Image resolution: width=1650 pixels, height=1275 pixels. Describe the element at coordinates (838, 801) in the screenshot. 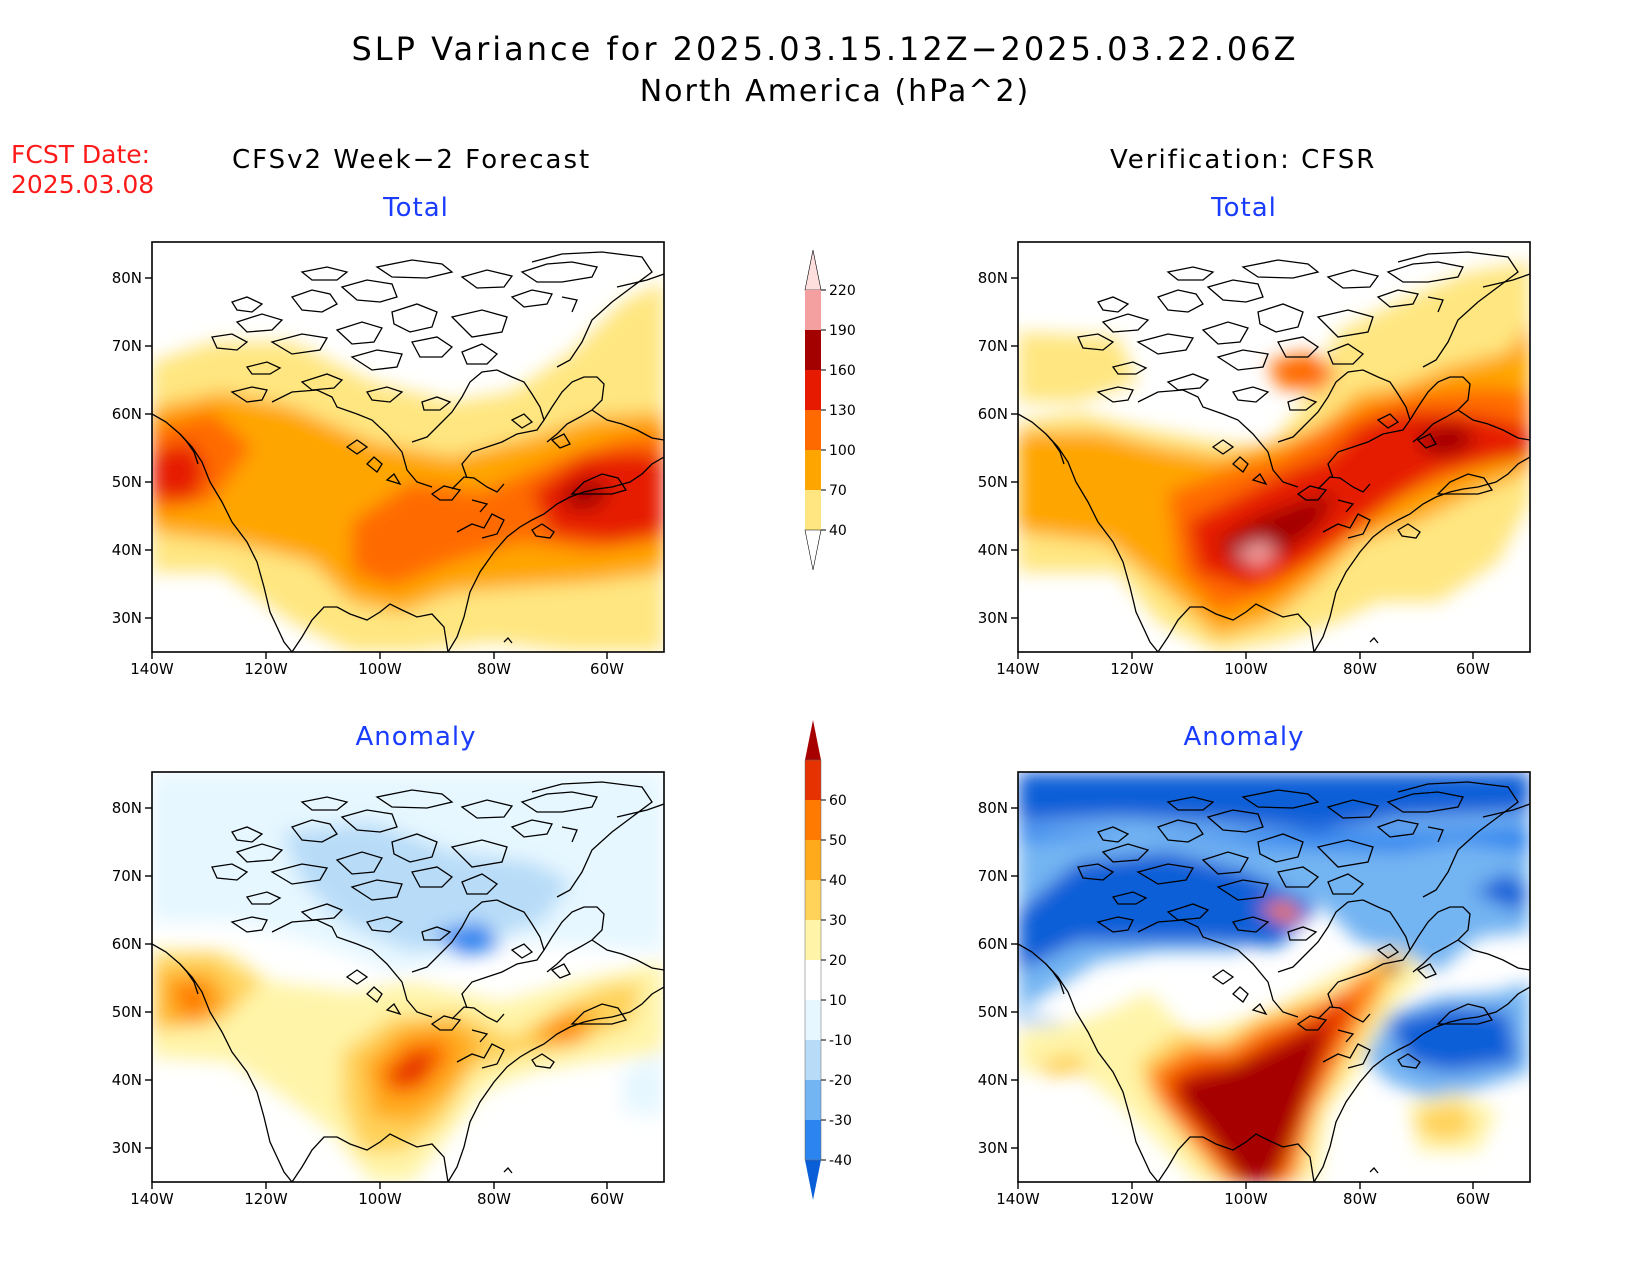

I see `colorbar-level-label: 60` at that location.